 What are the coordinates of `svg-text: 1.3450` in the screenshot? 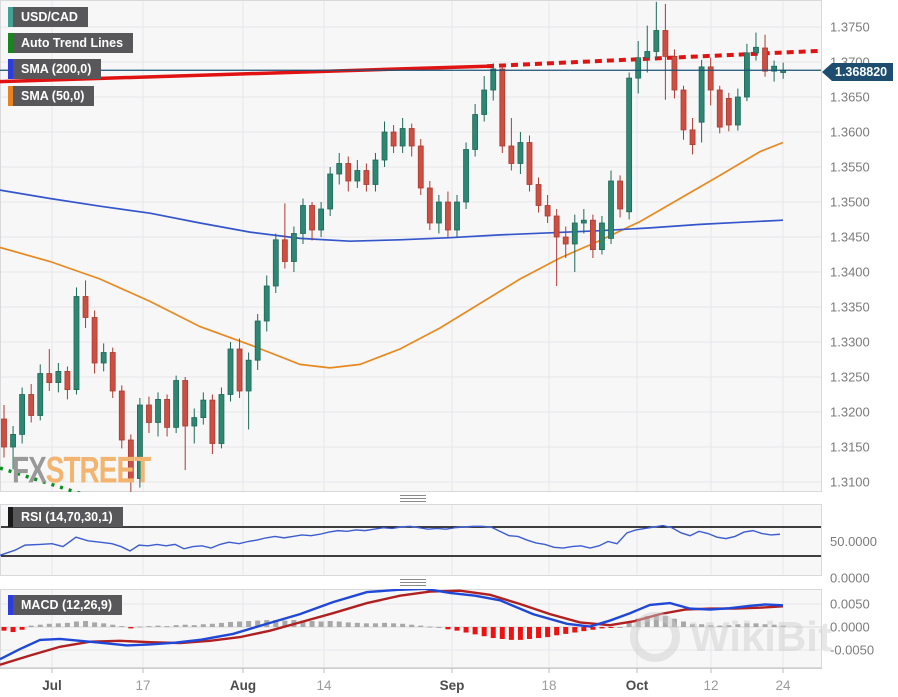 It's located at (850, 237).